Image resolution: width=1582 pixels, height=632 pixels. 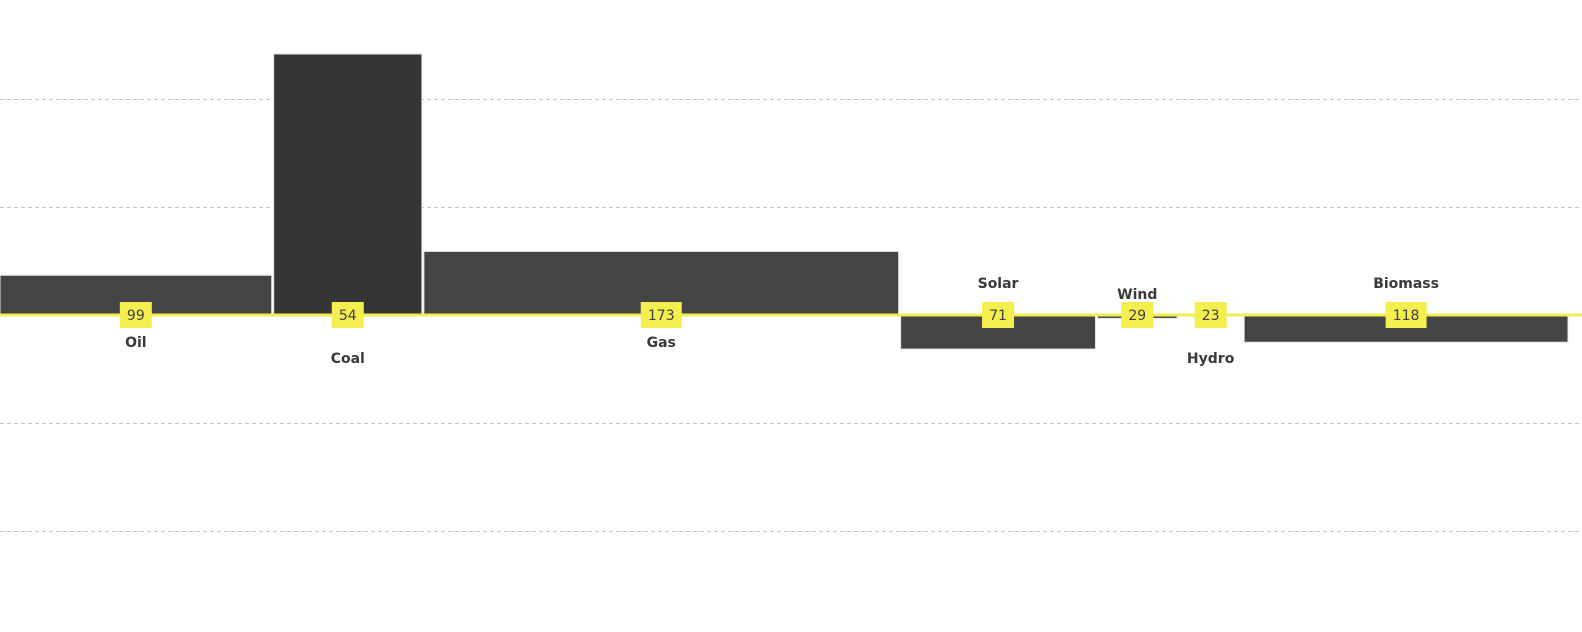 I want to click on category-label-gas: Gas, so click(x=661, y=343).